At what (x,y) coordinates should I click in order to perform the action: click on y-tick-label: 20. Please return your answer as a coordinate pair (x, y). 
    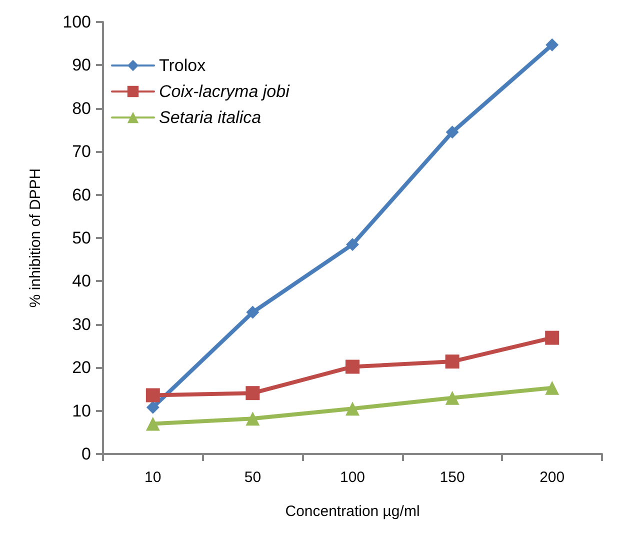
    Looking at the image, I should click on (81, 368).